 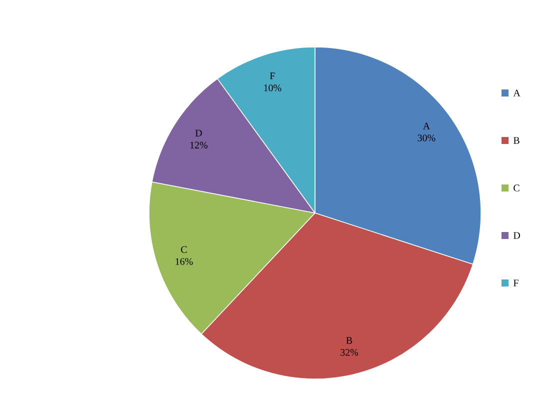 What do you see at coordinates (199, 145) in the screenshot?
I see `data-label: 12%` at bounding box center [199, 145].